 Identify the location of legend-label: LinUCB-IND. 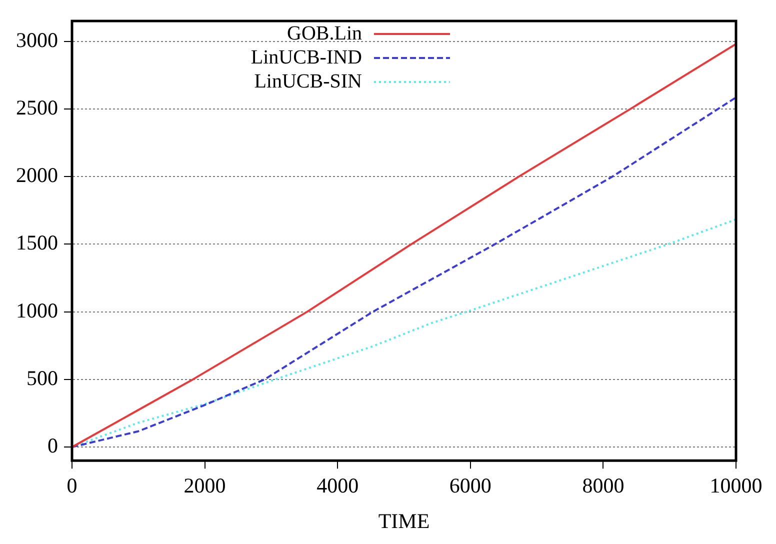
(306, 57).